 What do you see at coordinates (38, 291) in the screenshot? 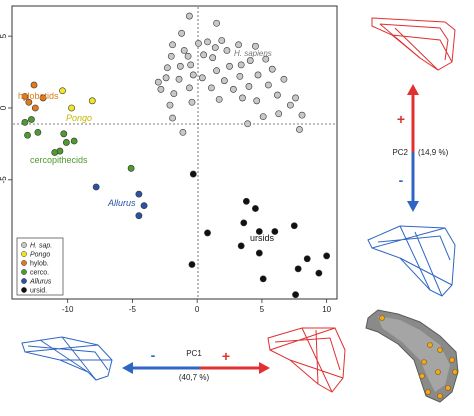
I see `legend-label: ursid.` at bounding box center [38, 291].